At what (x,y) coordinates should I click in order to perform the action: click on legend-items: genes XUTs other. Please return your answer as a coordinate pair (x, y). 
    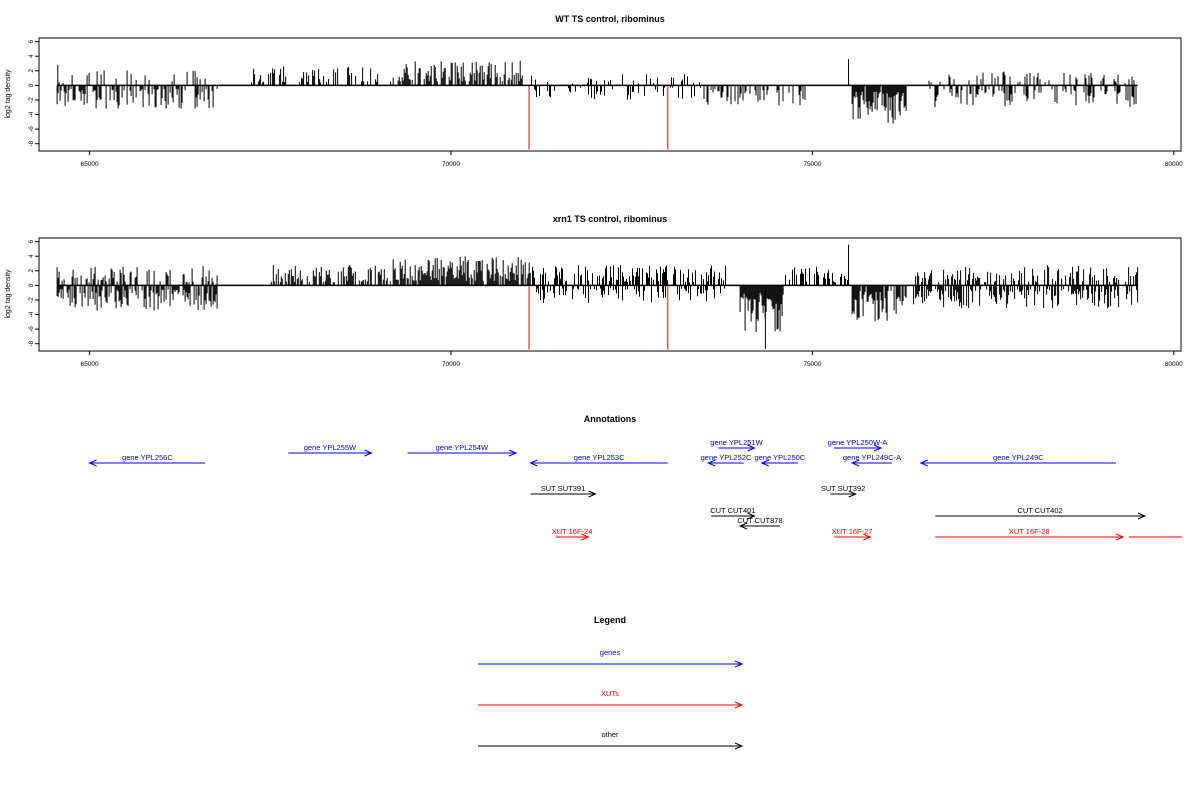
    Looking at the image, I should click on (611, 699).